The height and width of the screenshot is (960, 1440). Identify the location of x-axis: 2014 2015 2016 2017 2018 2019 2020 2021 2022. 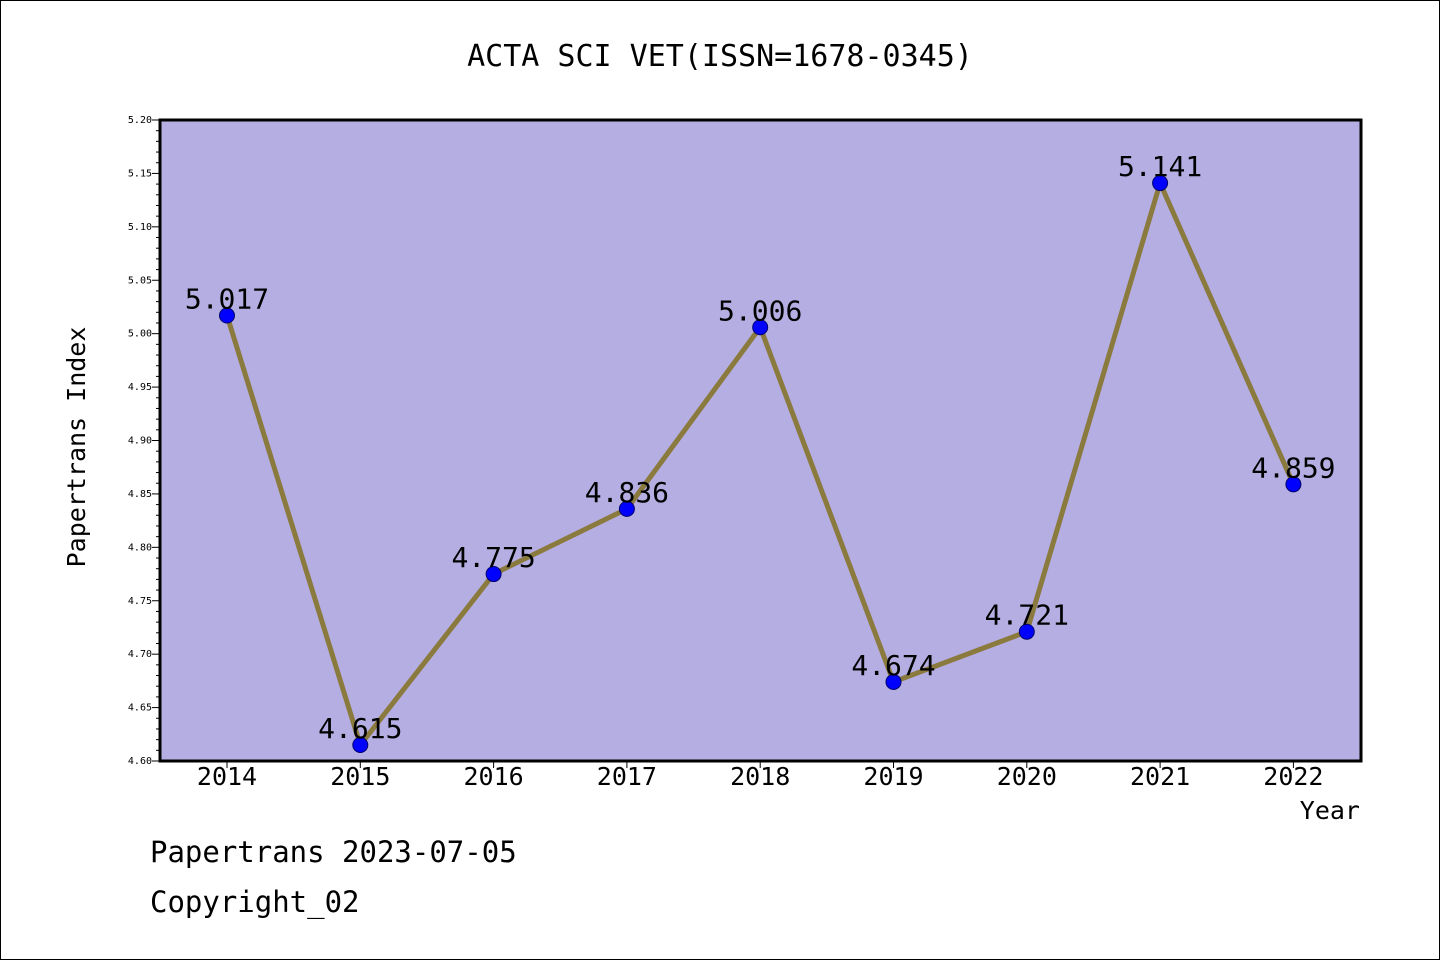
(760, 776).